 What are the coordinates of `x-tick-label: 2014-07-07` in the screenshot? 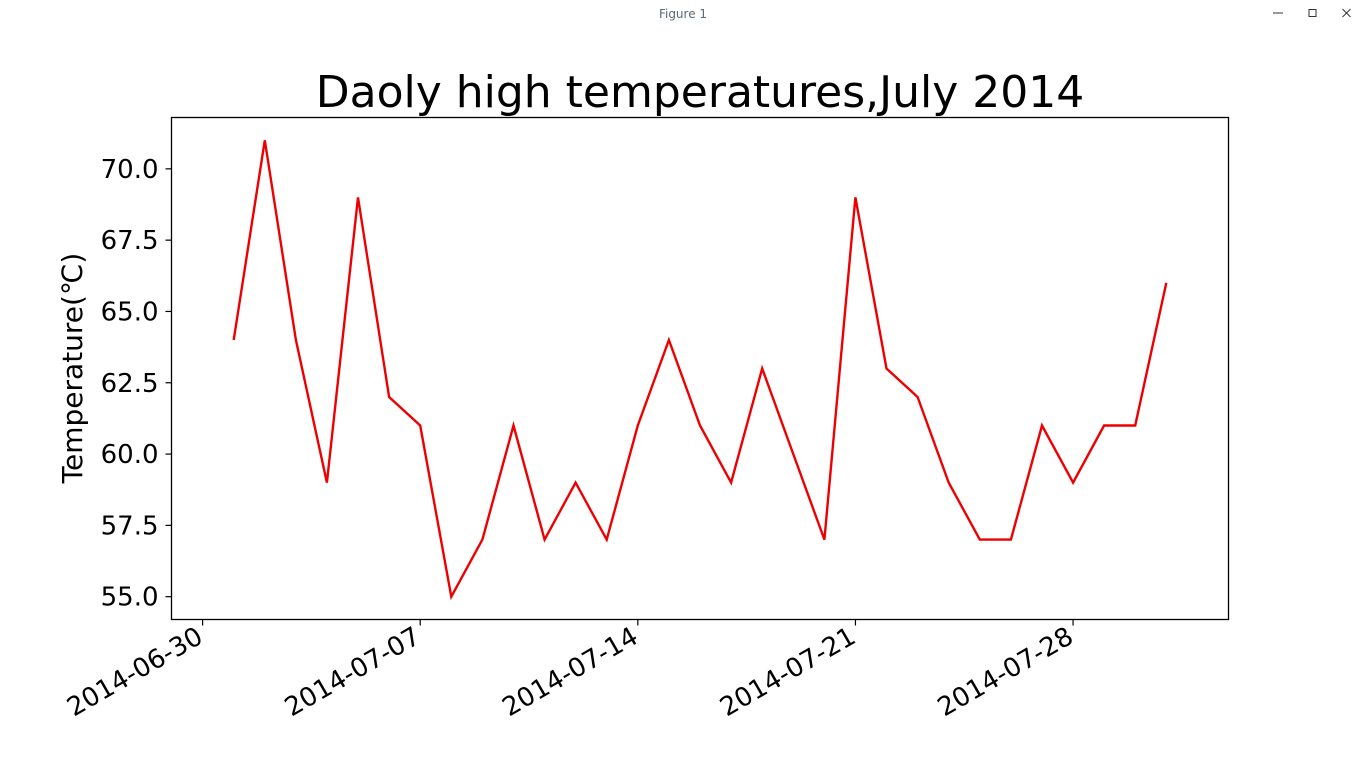 It's located at (353, 673).